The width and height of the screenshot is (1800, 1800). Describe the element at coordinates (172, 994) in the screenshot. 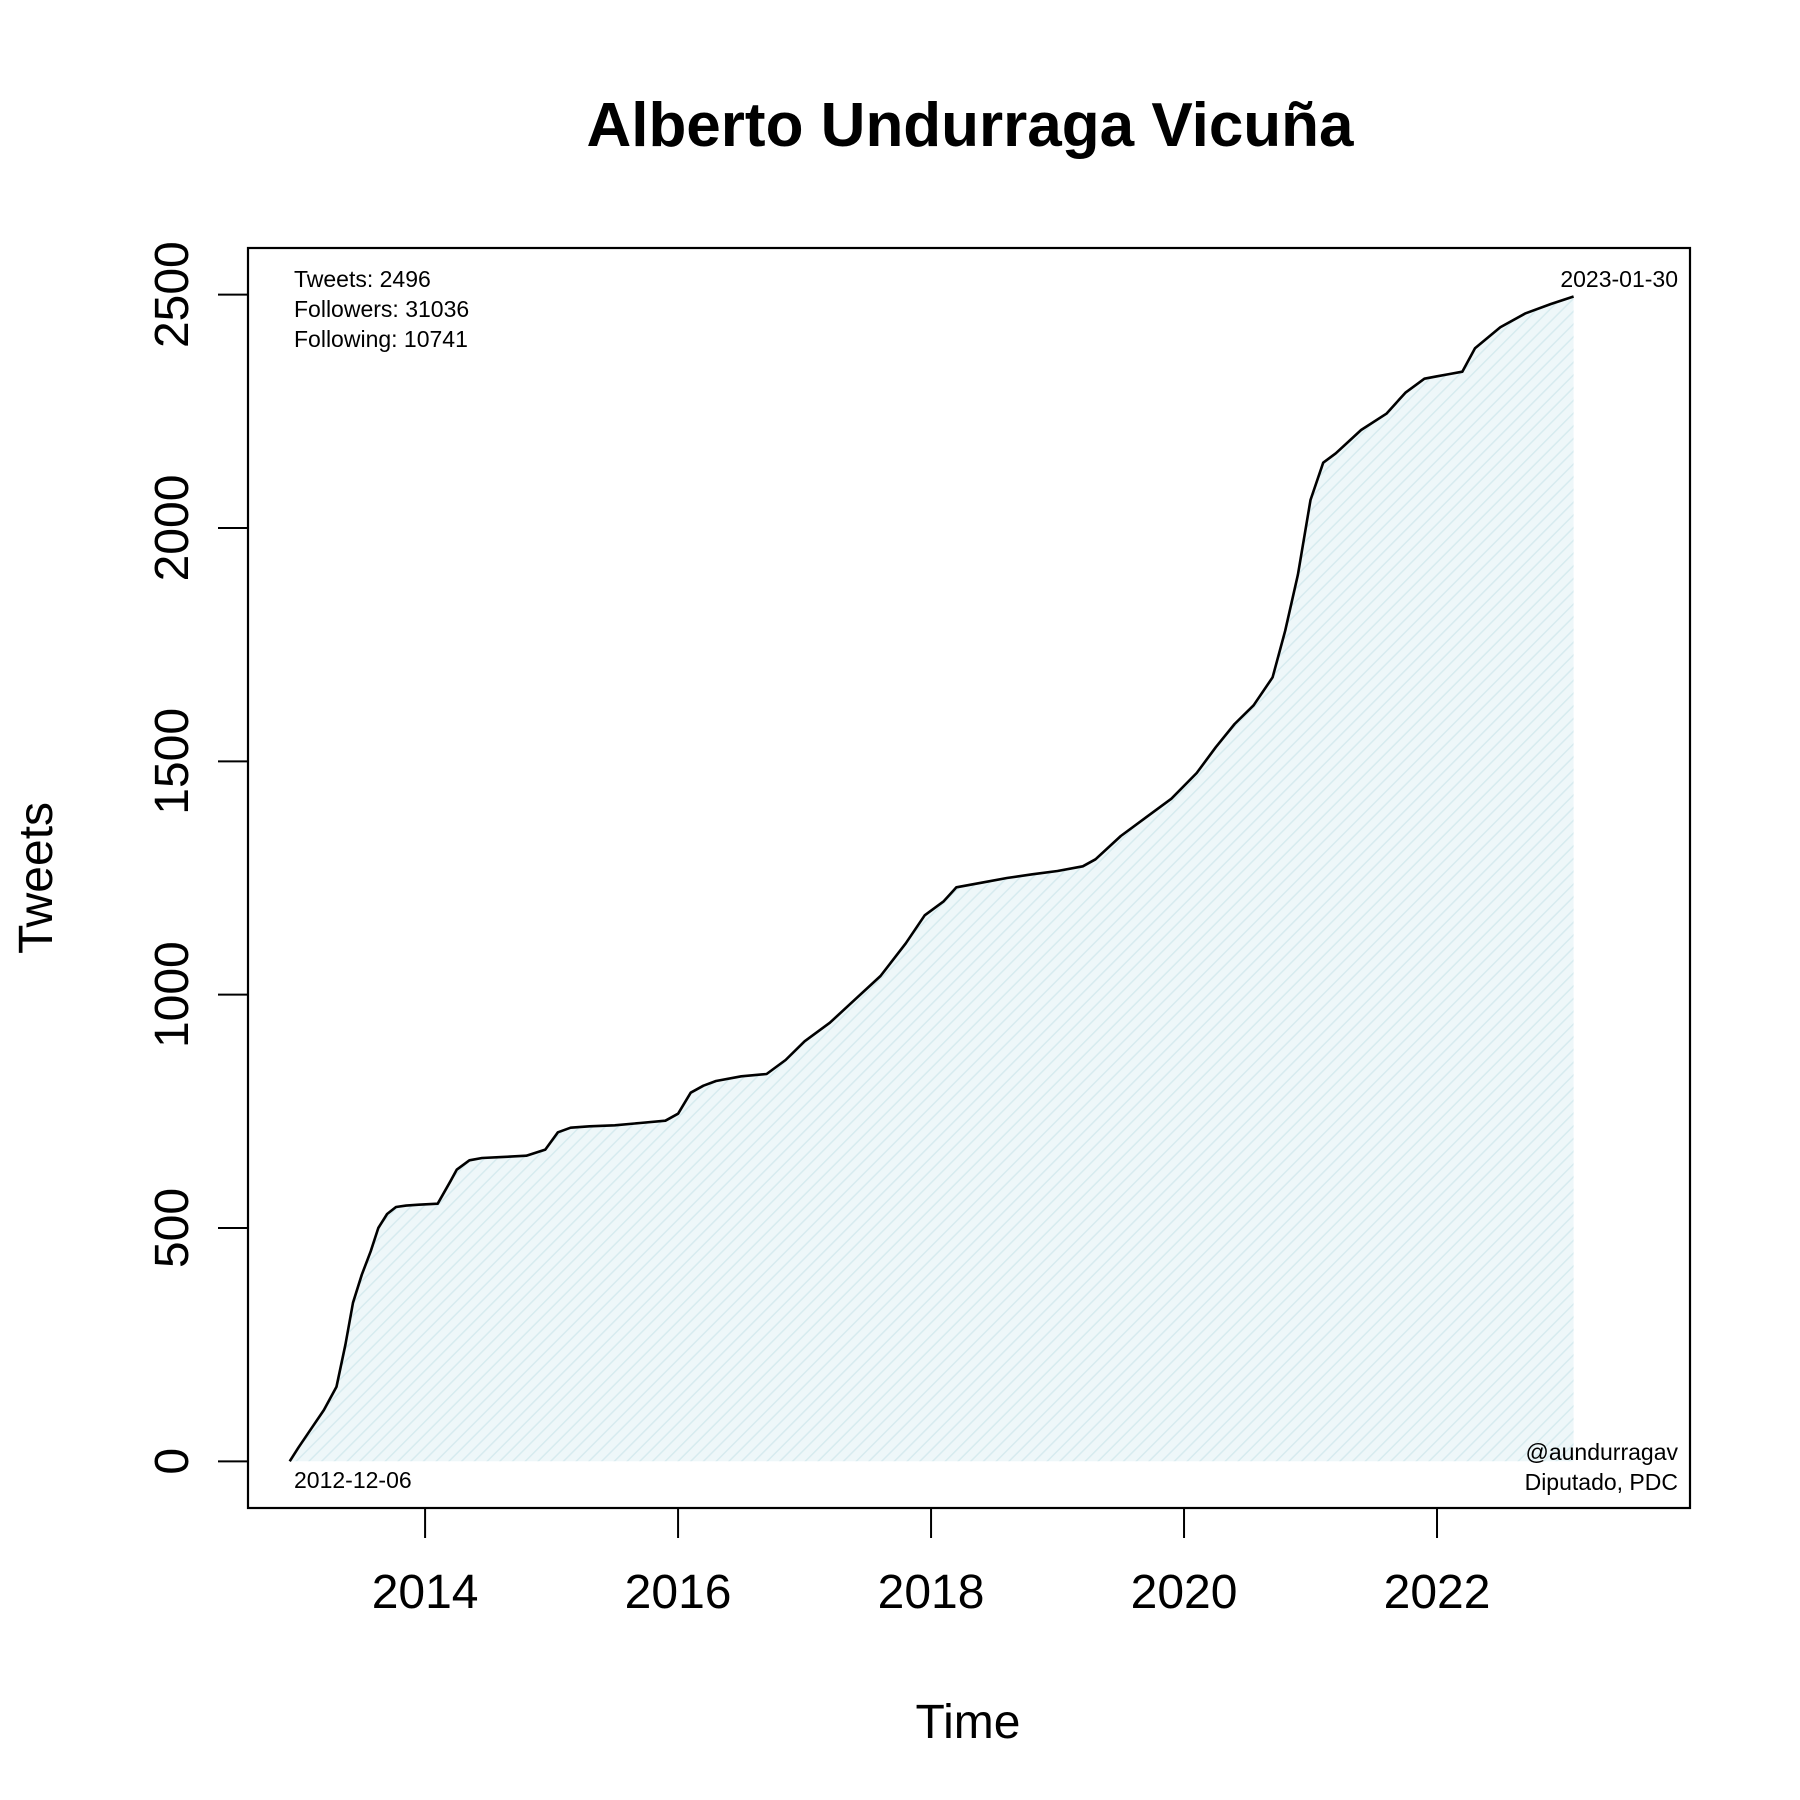

I see `y-tick-label: 1000` at that location.